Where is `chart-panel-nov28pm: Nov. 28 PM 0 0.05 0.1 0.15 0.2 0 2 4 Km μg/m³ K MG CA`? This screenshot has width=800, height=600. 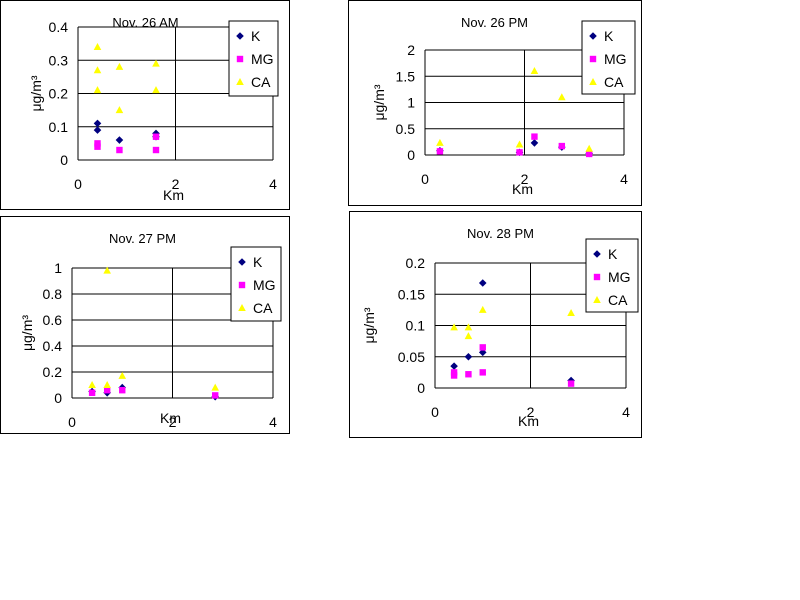 chart-panel-nov28pm: Nov. 28 PM 0 0.05 0.1 0.15 0.2 0 2 4 Km μg/m³ K MG CA is located at coordinates (495, 324).